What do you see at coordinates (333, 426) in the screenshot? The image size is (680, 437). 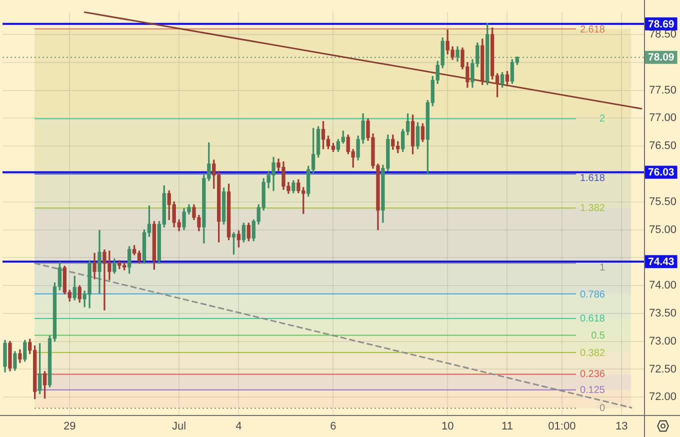 I see `x-tick-label: 6` at bounding box center [333, 426].